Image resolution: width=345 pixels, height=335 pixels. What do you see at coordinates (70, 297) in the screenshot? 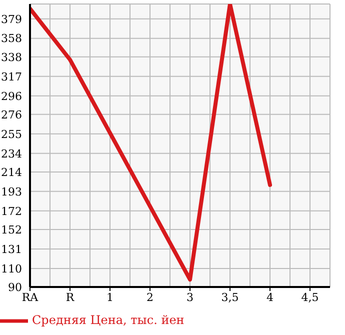
I see `x-tick-label: R` at bounding box center [70, 297].